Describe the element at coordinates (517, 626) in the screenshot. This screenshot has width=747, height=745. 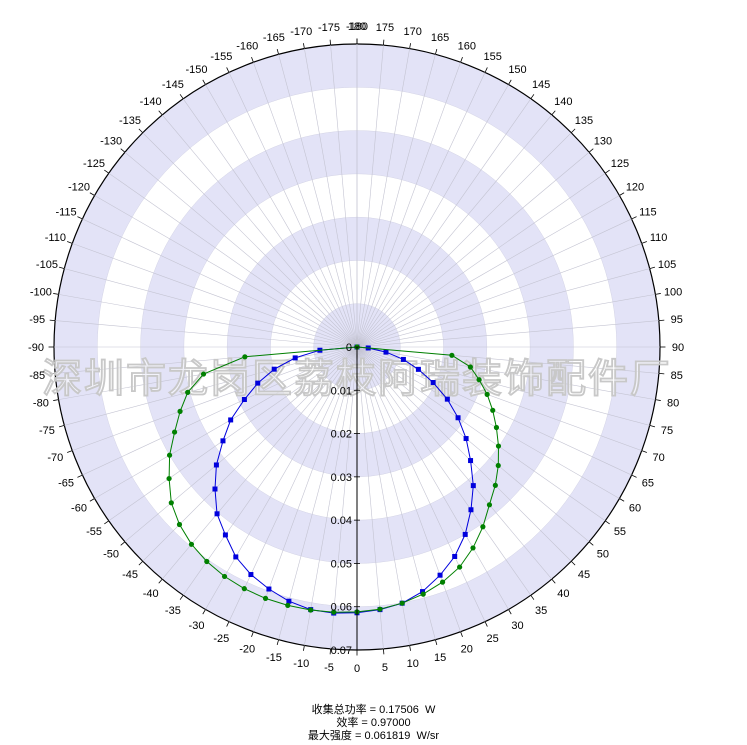
I see `angle-tick-label: 30` at that location.